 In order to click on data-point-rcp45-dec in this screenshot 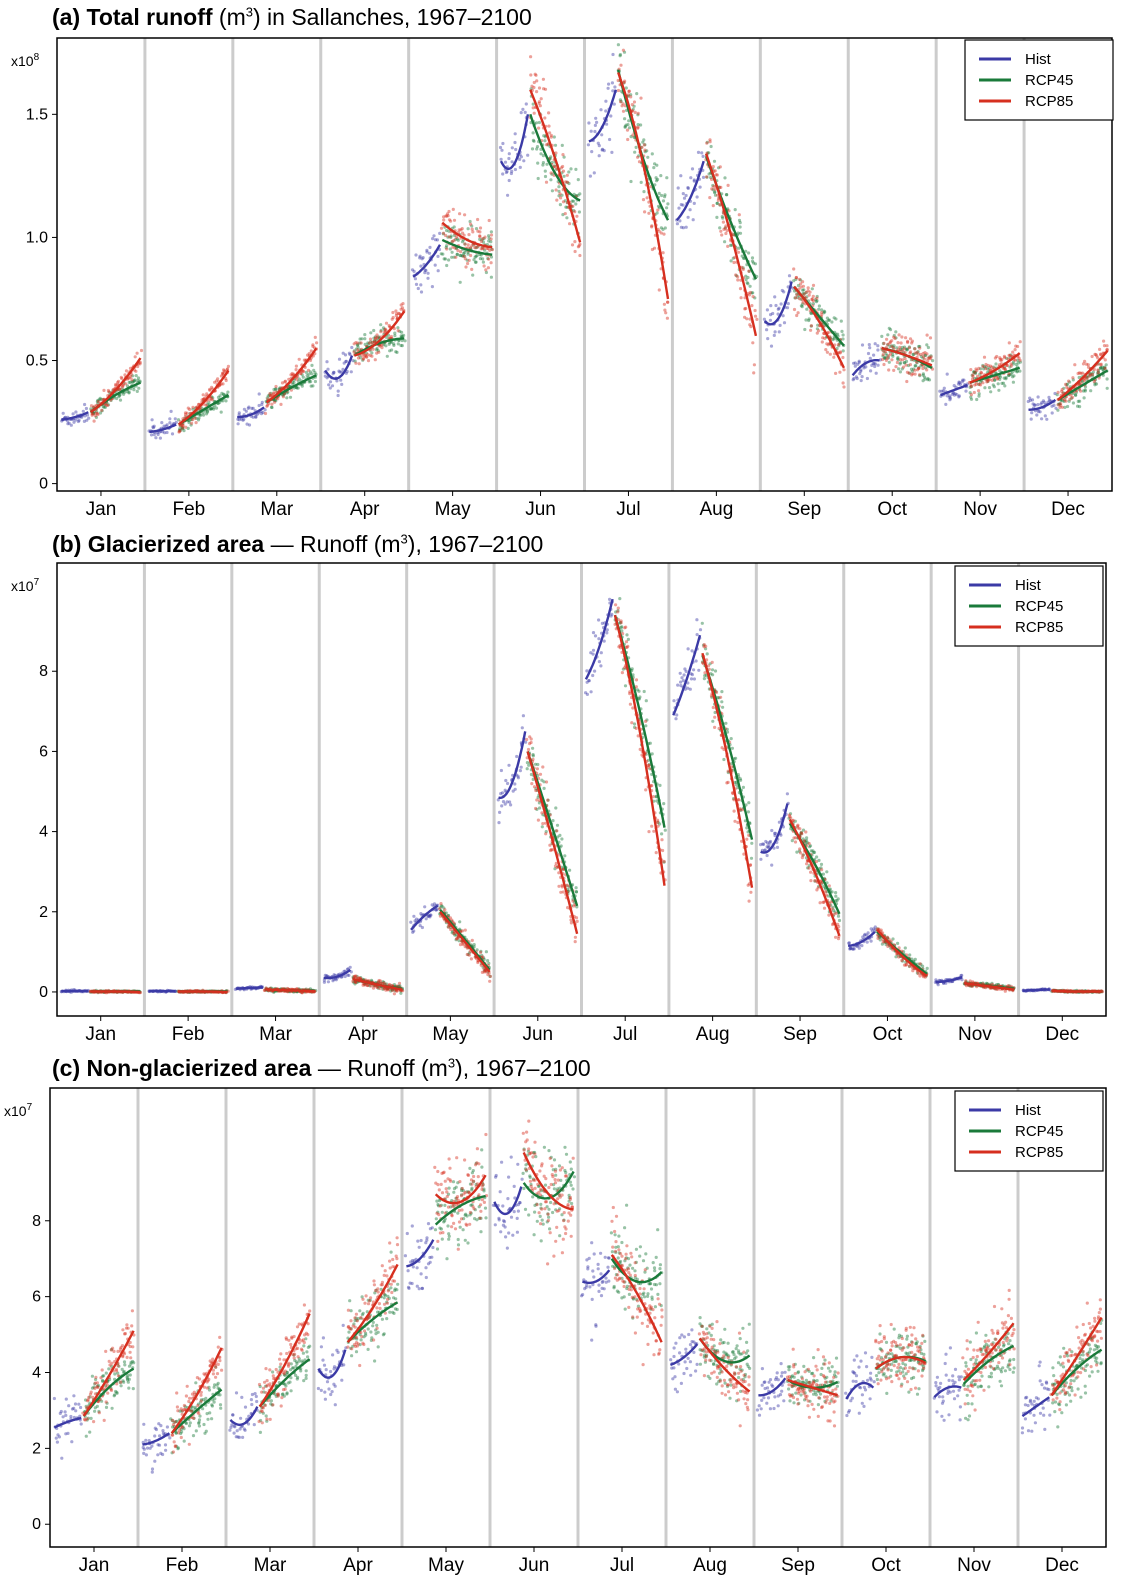, I will do `click(1085, 391)`.